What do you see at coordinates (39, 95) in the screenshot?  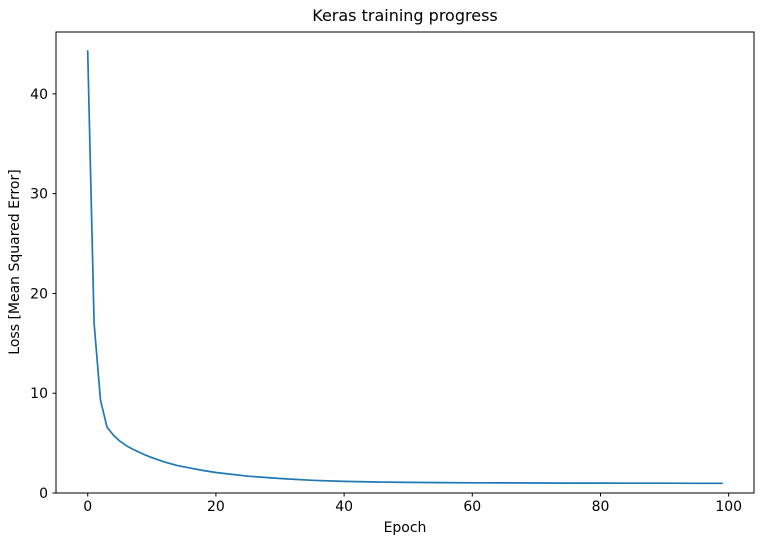 I see `y-tick-label: 40` at bounding box center [39, 95].